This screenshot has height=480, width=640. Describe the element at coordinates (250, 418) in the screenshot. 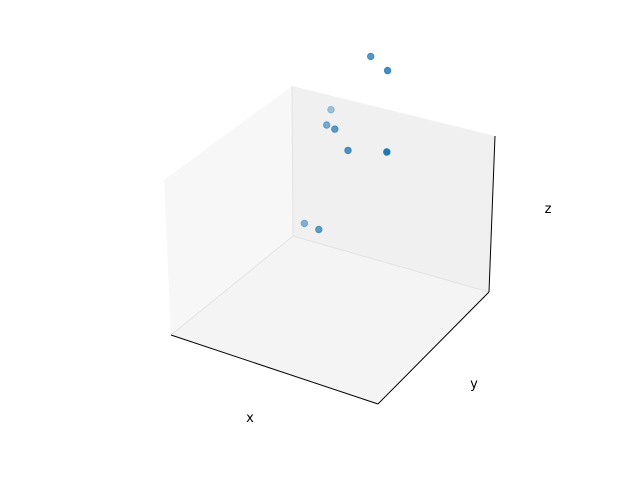

I see `x-axis-label: x` at that location.